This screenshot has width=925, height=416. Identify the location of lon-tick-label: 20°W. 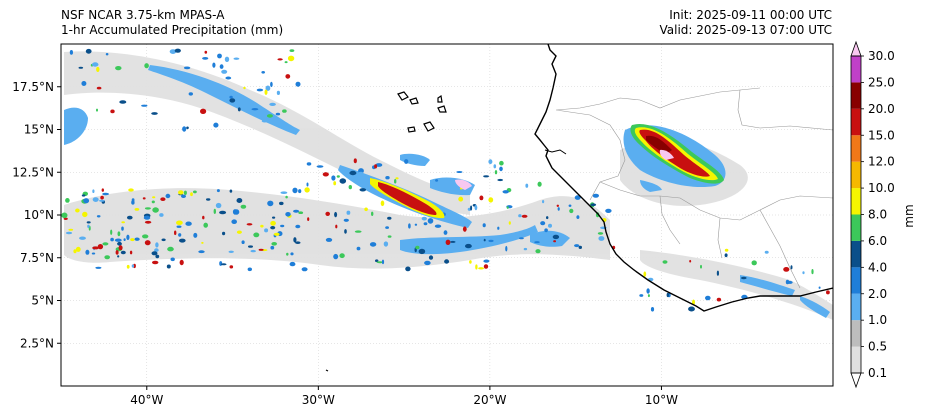
(489, 400).